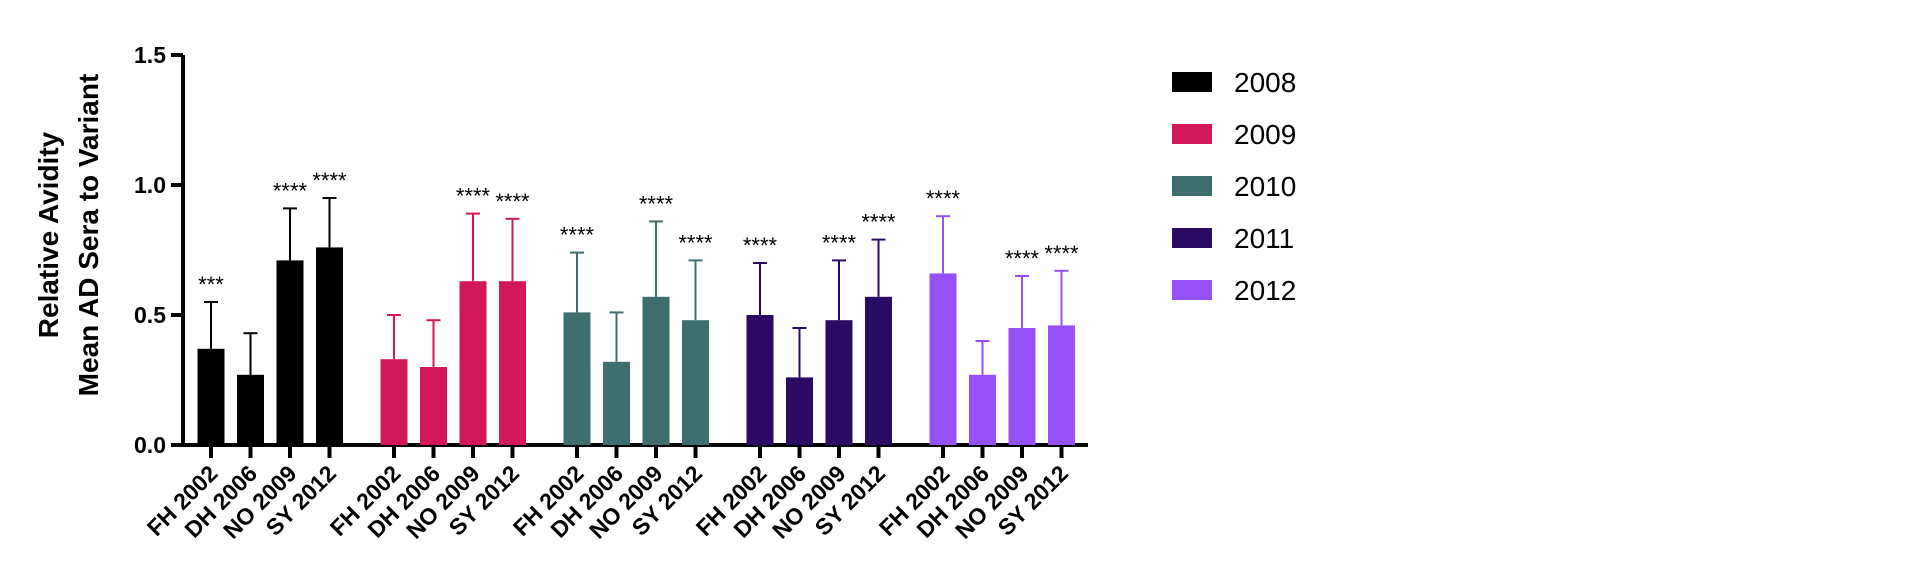  I want to click on legend-label: 2008, so click(1265, 82).